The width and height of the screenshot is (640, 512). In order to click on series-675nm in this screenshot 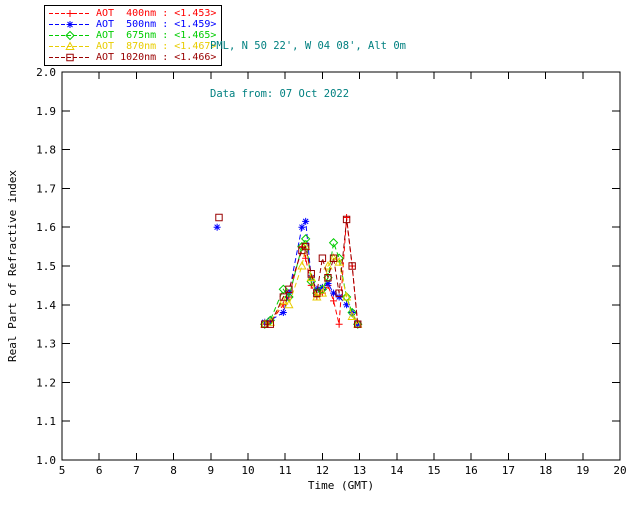, I will do `click(311, 281)`.